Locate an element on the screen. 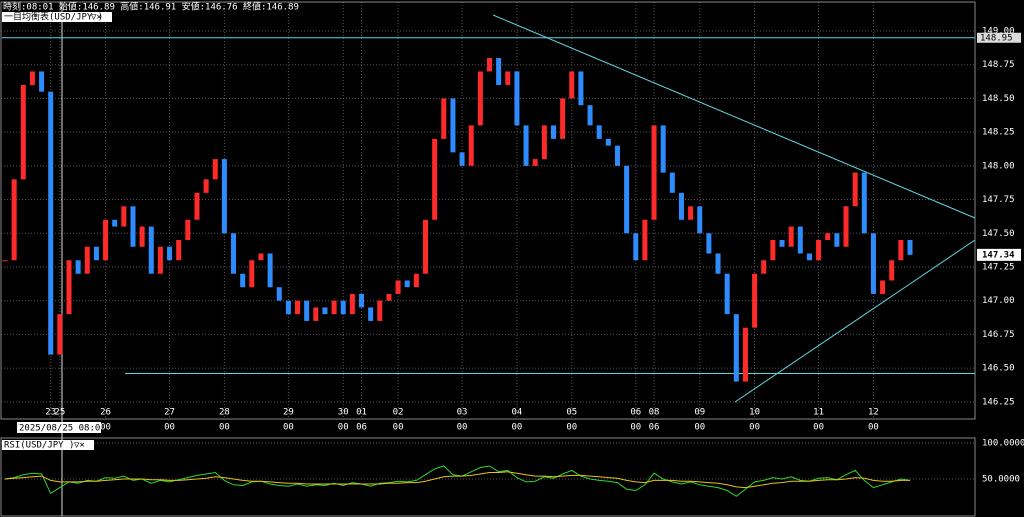 The width and height of the screenshot is (1024, 517). y-tick-label: 146.75 is located at coordinates (998, 335).